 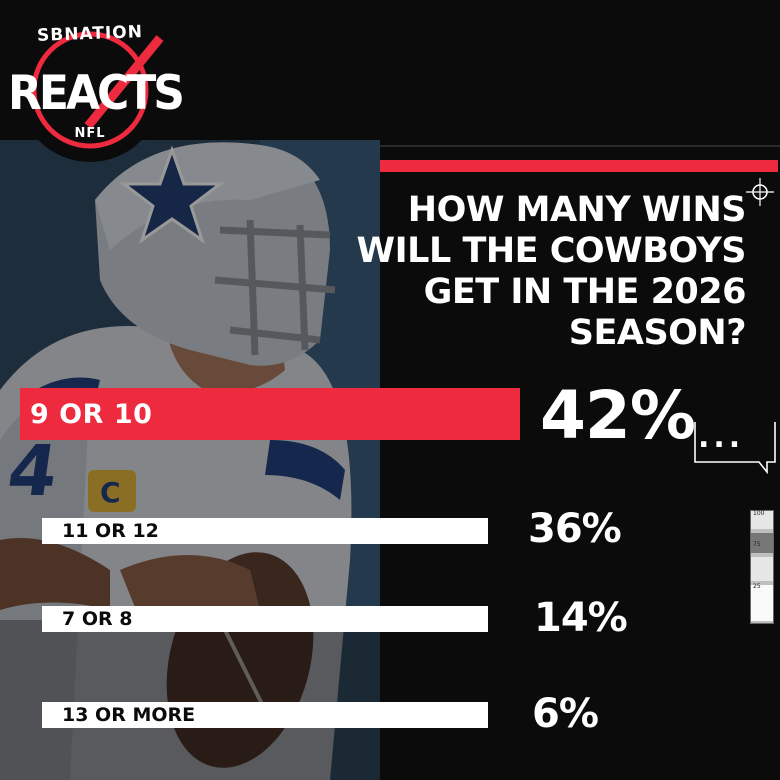 What do you see at coordinates (757, 586) in the screenshot?
I see `meter-label-25: 25` at bounding box center [757, 586].